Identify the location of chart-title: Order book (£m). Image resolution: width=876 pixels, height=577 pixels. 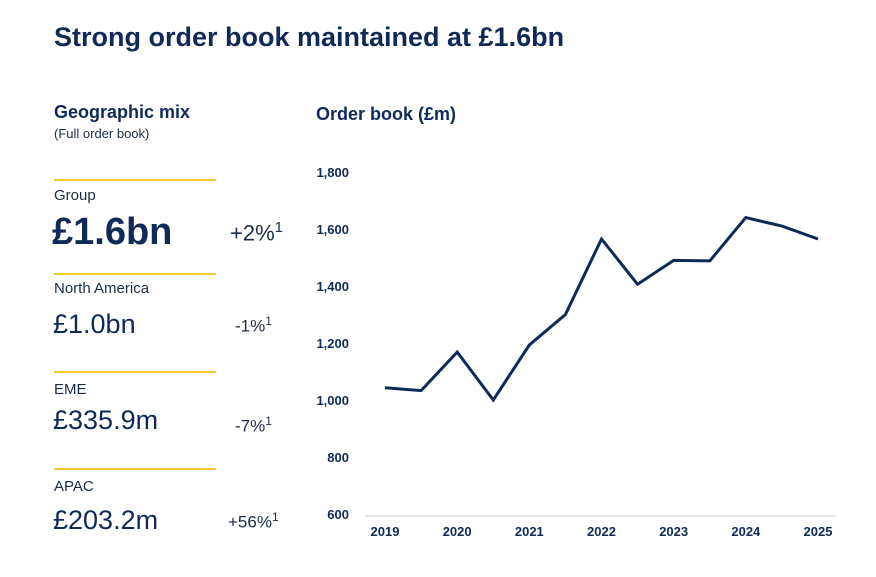
(386, 114).